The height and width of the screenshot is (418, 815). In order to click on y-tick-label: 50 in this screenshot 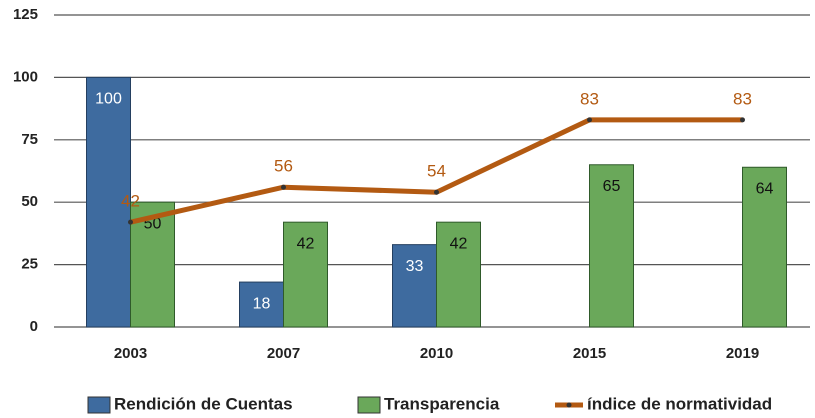, I will do `click(29, 201)`.